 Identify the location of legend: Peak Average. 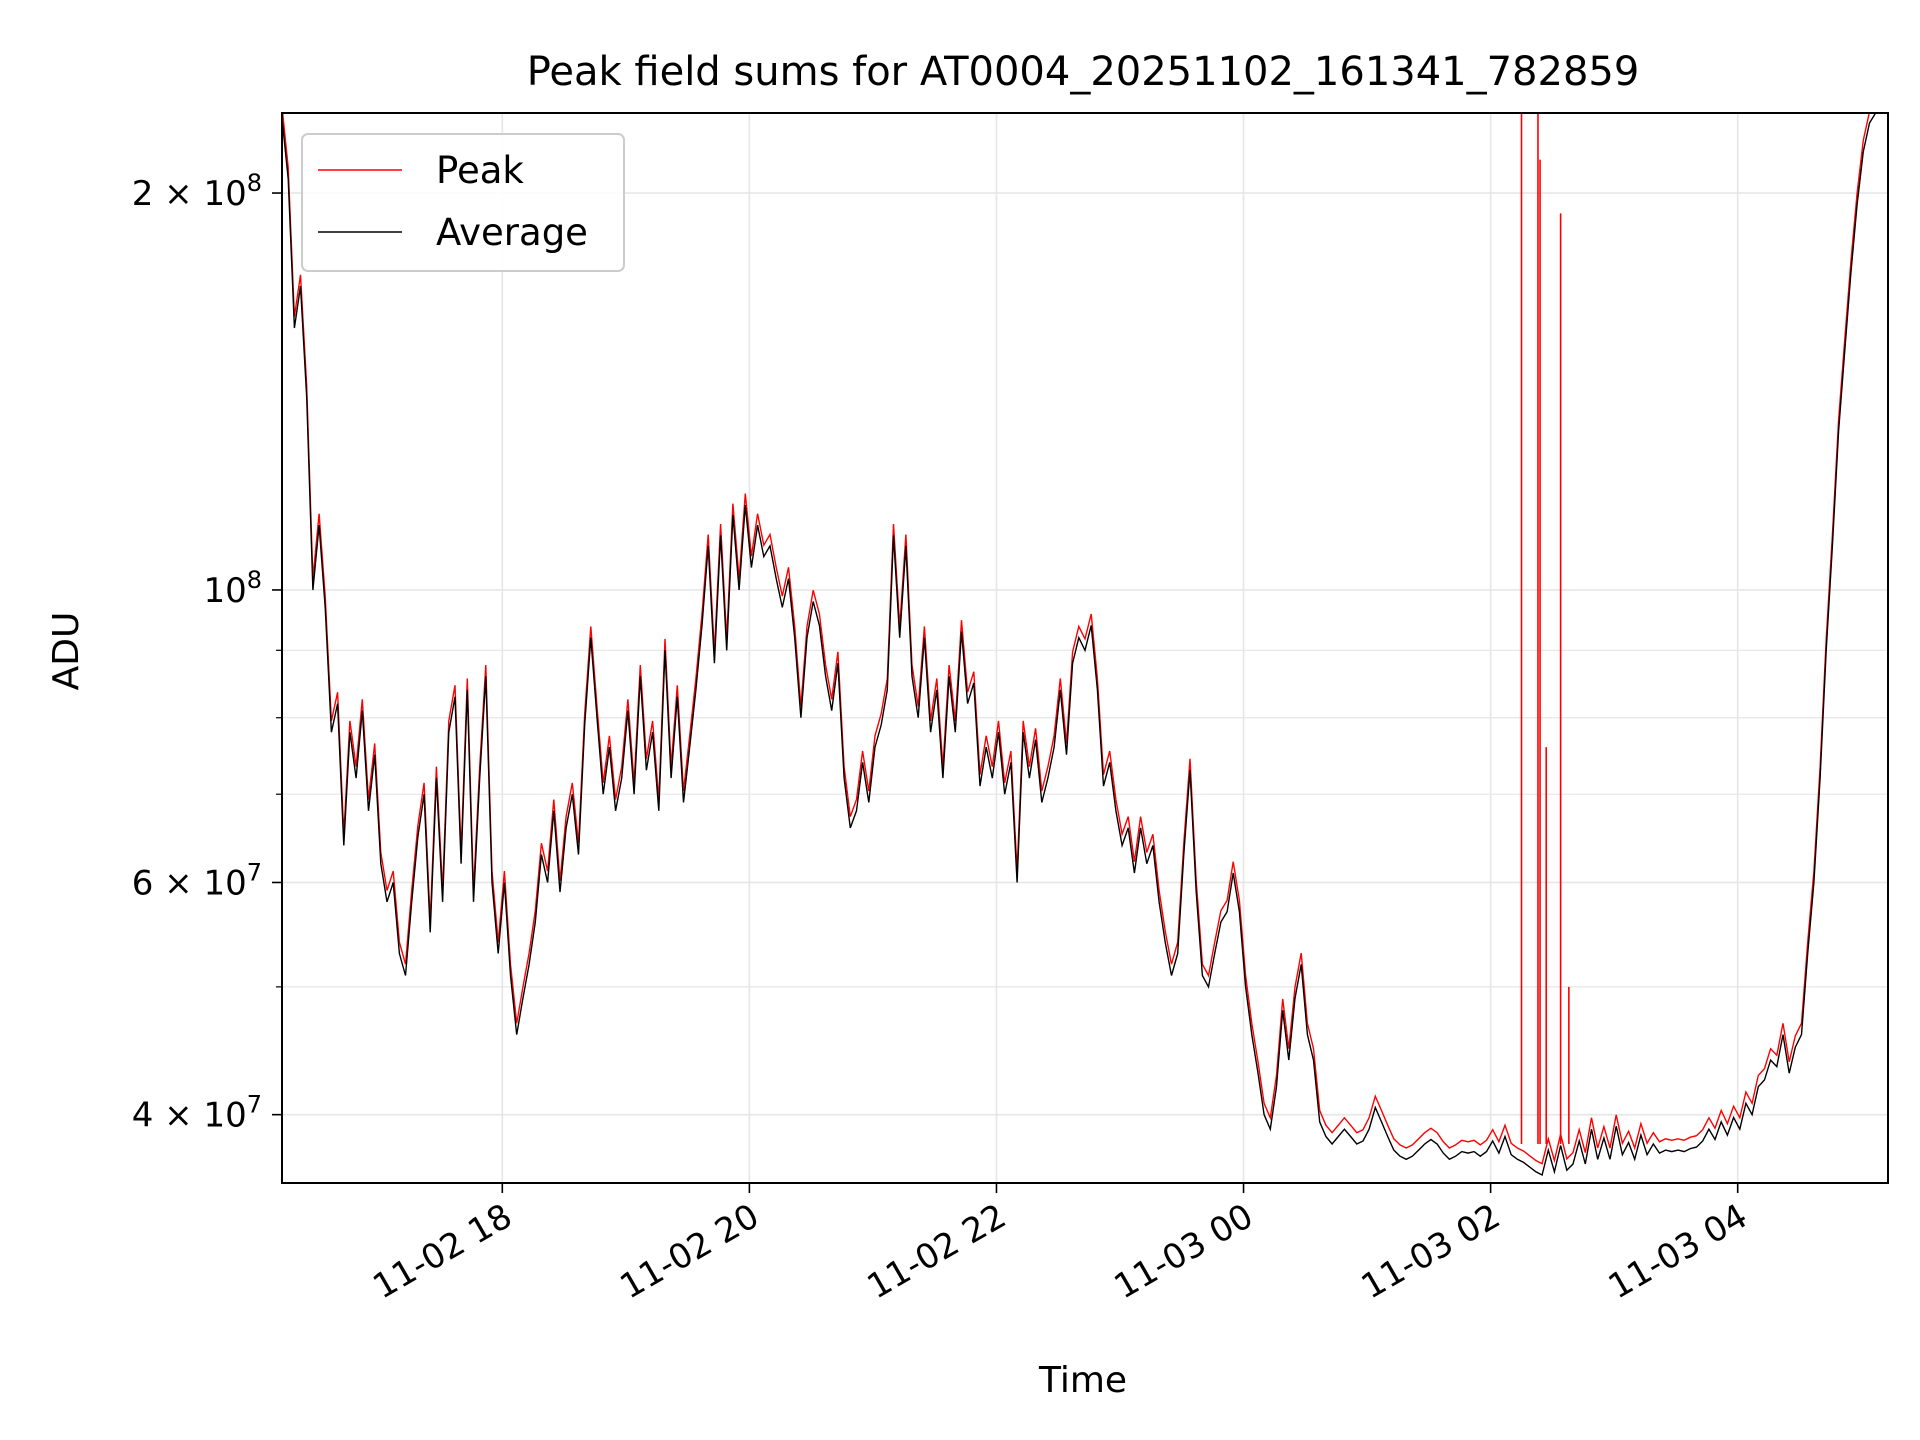
(463, 202).